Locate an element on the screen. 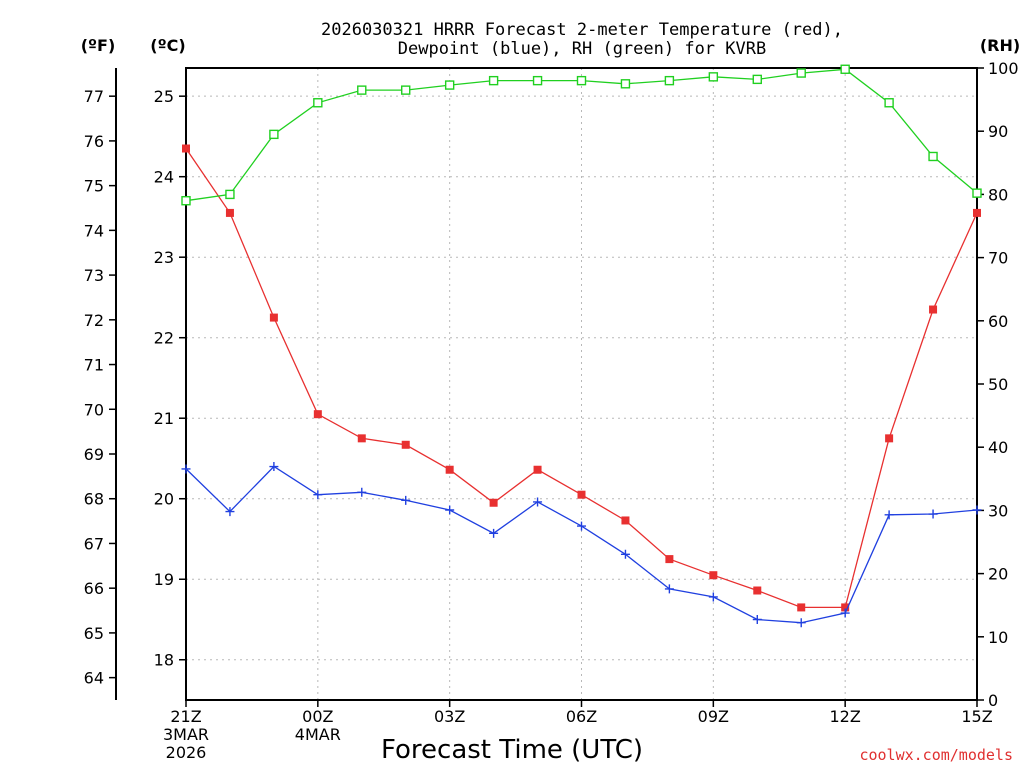  celsius-tick-label: 21 is located at coordinates (164, 418).